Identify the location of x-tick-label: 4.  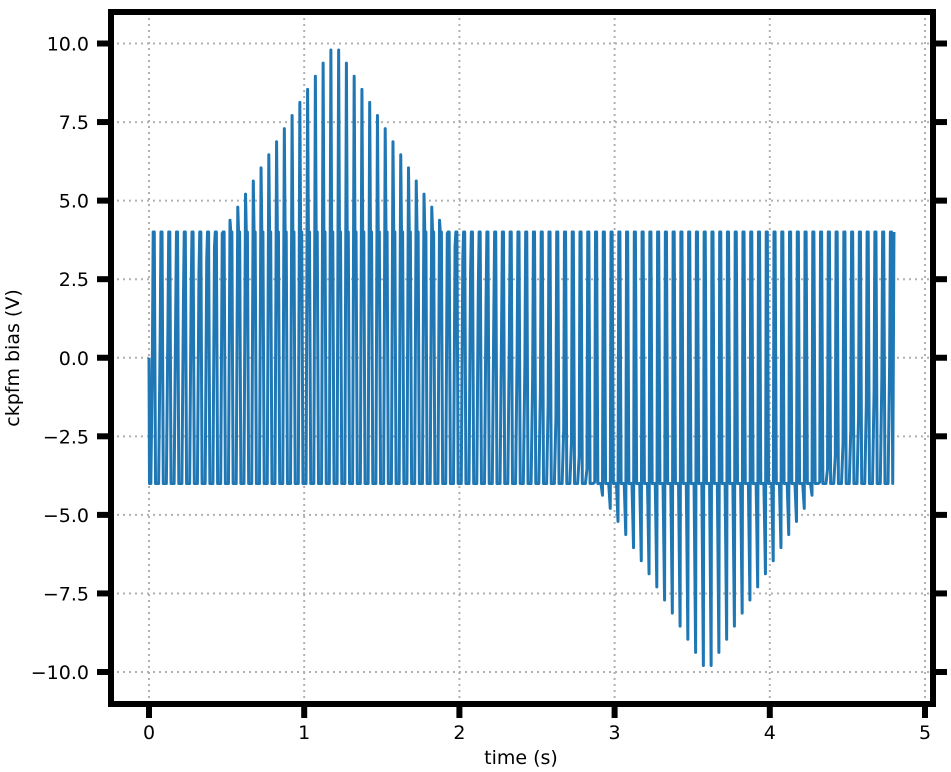
(770, 733).